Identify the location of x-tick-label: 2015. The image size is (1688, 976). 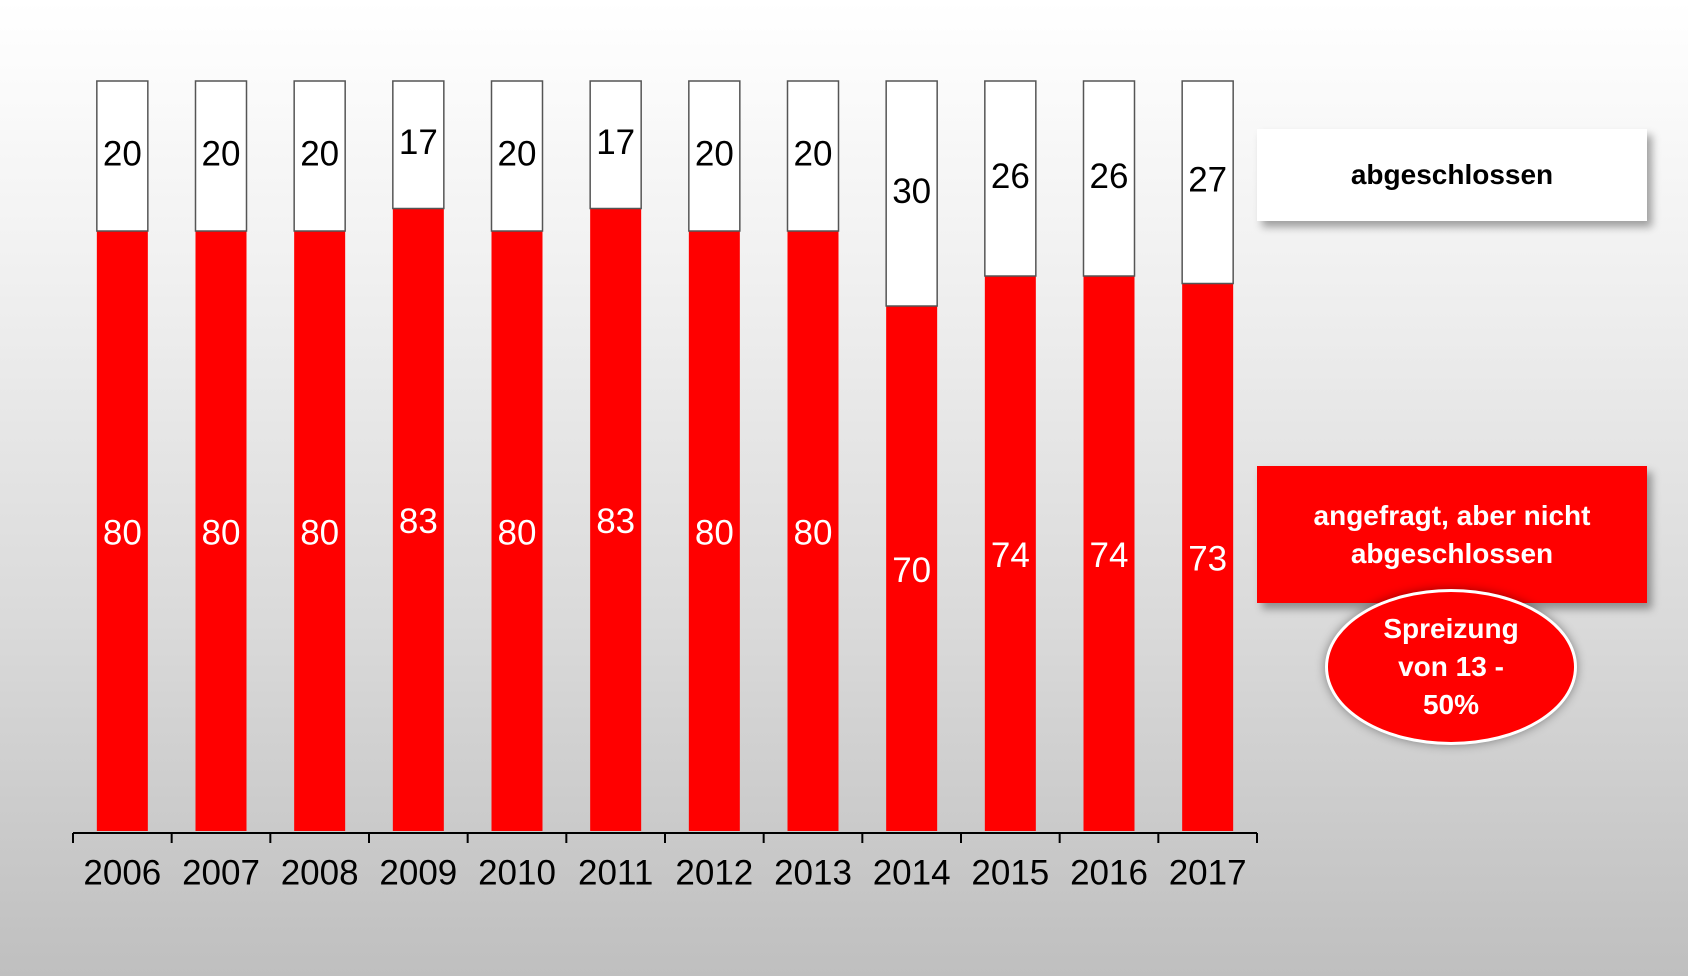
(1010, 872).